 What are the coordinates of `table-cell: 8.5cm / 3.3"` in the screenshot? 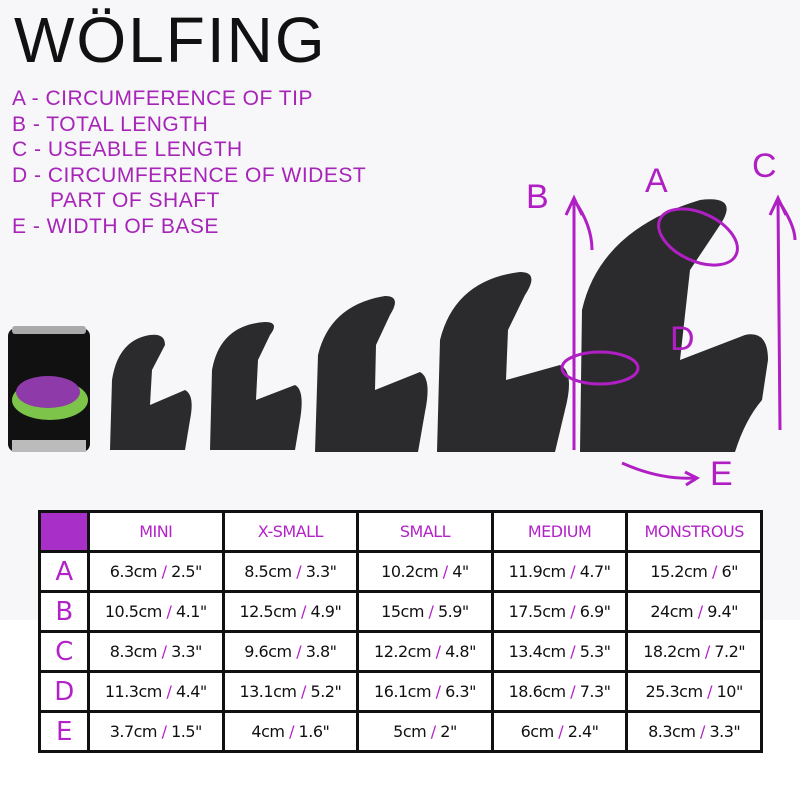 It's located at (290, 571).